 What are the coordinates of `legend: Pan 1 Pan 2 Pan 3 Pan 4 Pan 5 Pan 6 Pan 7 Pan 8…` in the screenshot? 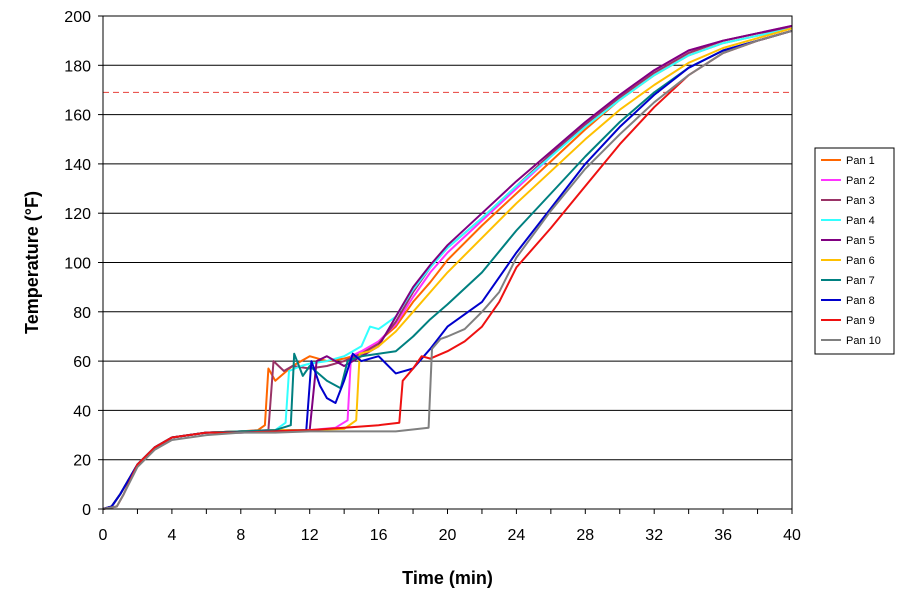 It's located at (854, 251).